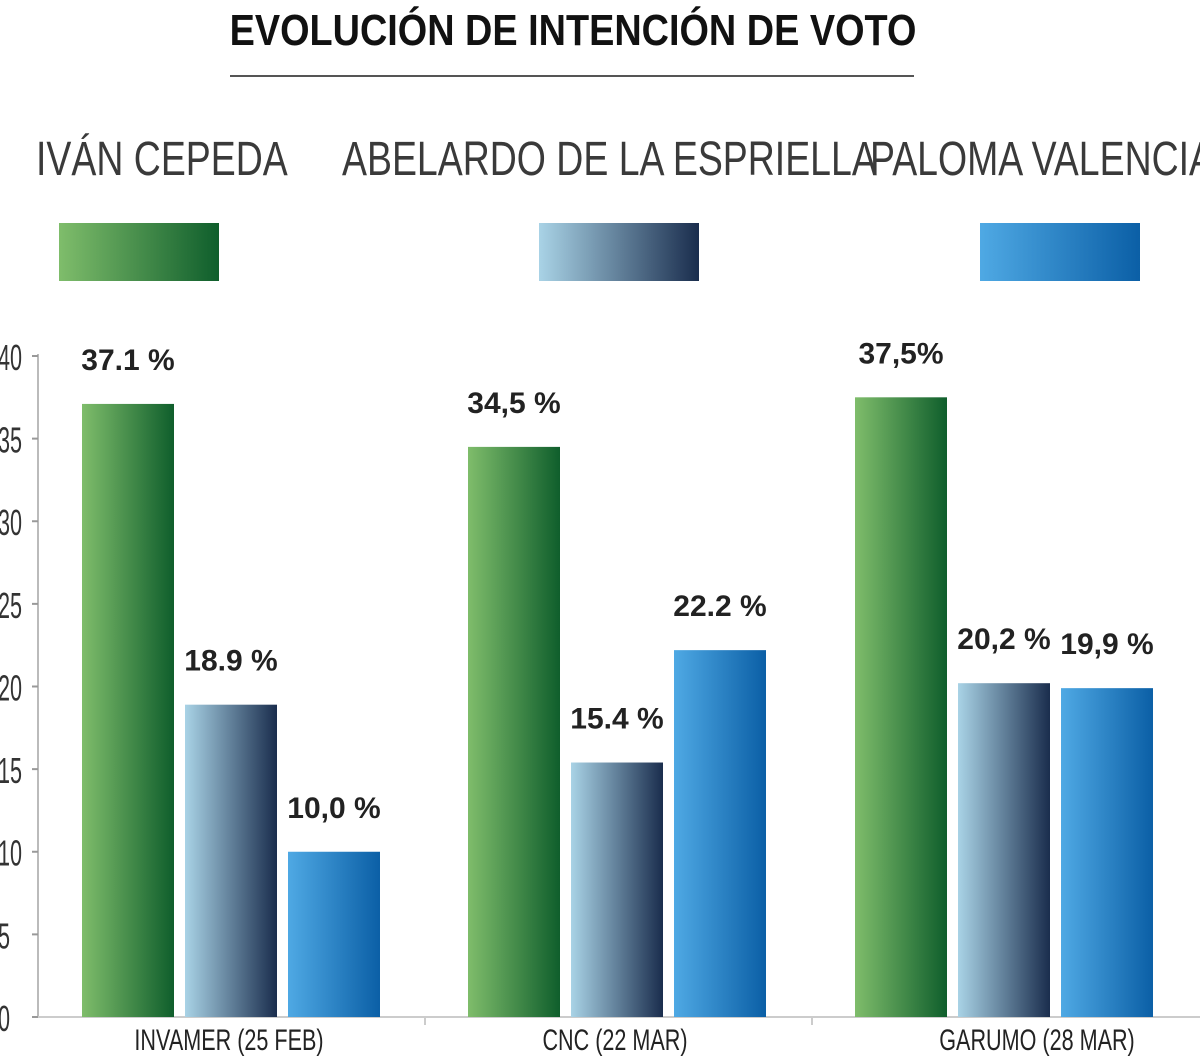  Describe the element at coordinates (719, 606) in the screenshot. I see `data-label: 22.2 %` at that location.